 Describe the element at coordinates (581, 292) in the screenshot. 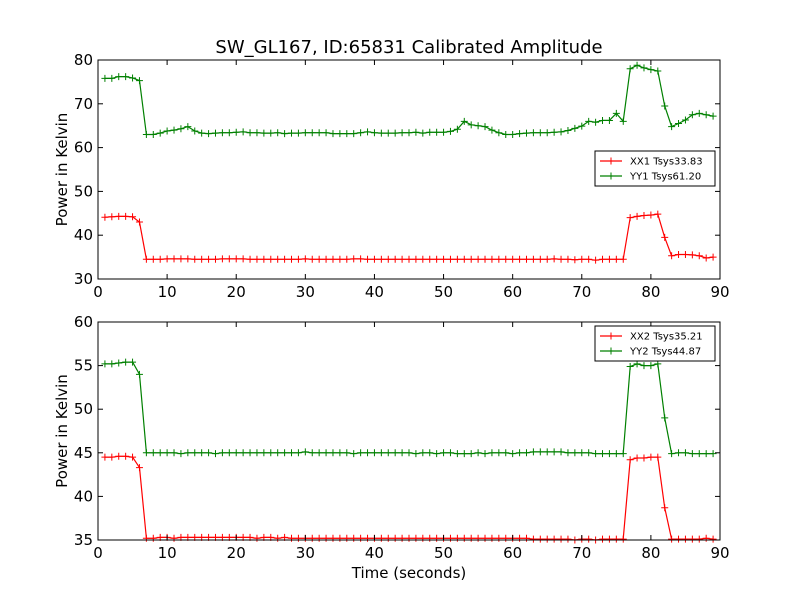

I see `x-tick-label: 70` at that location.